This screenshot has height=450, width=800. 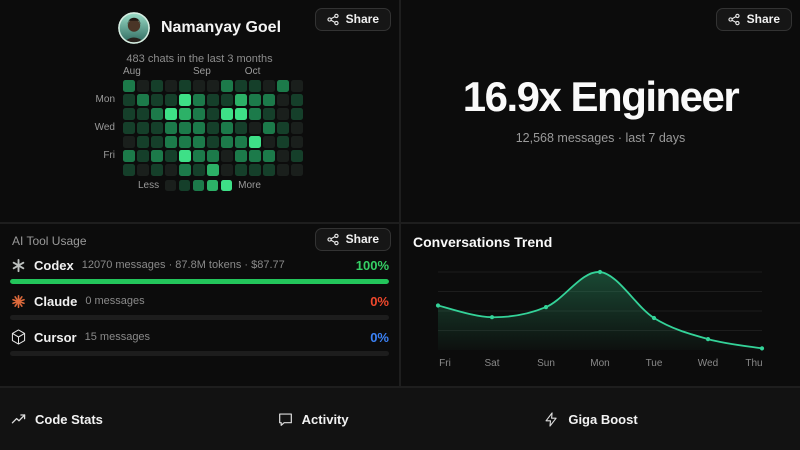 What do you see at coordinates (117, 337) in the screenshot?
I see `tool-details: 15 messages` at bounding box center [117, 337].